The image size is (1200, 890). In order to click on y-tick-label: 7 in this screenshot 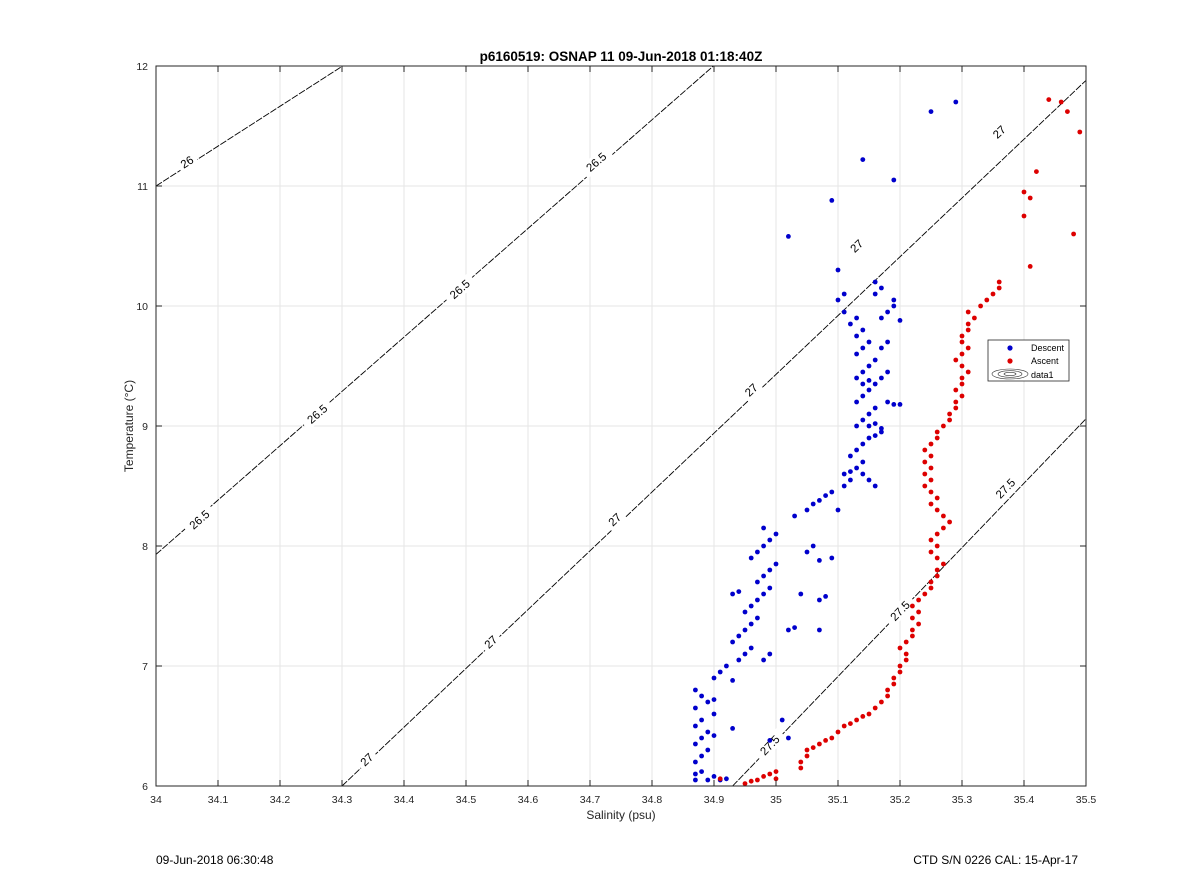, I will do `click(145, 667)`.